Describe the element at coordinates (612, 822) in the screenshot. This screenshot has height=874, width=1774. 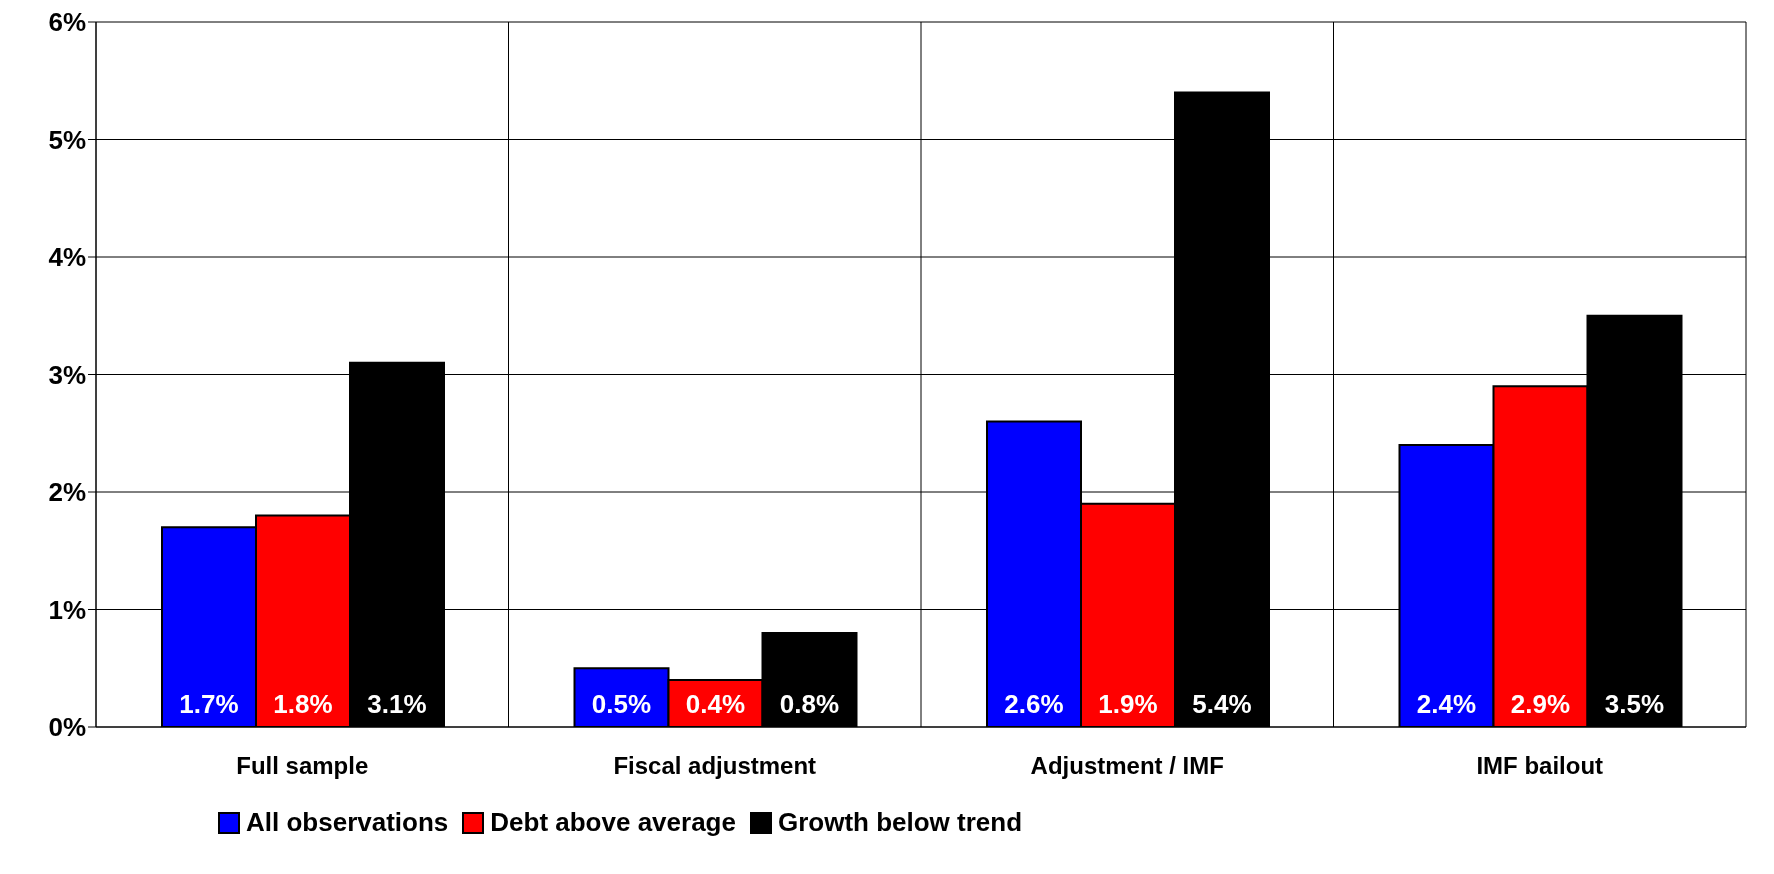
I see `legend-label: Debt above average` at that location.